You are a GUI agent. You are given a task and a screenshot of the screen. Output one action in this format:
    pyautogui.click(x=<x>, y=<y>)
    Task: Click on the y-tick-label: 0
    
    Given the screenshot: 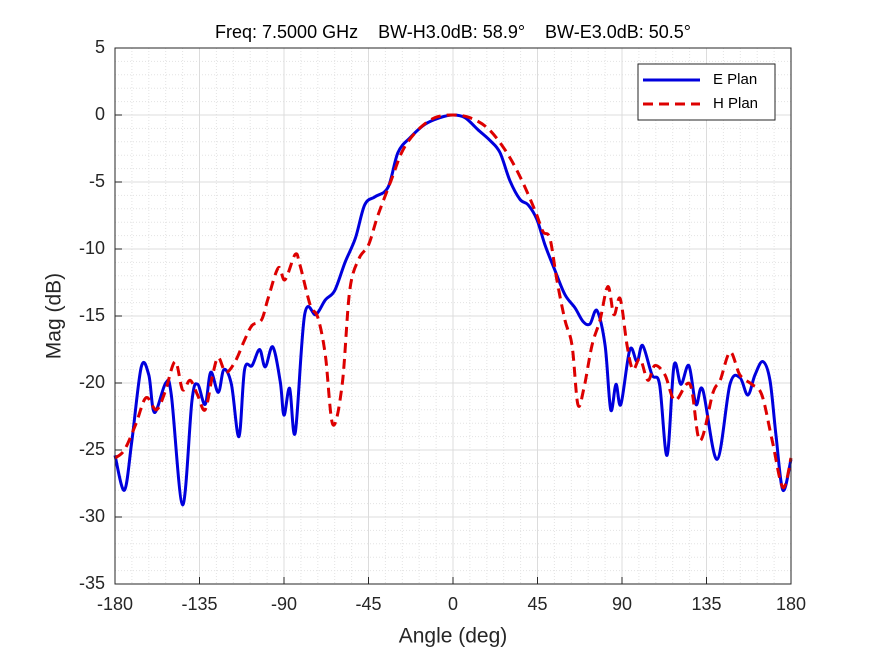 What is the action you would take?
    pyautogui.click(x=100, y=114)
    